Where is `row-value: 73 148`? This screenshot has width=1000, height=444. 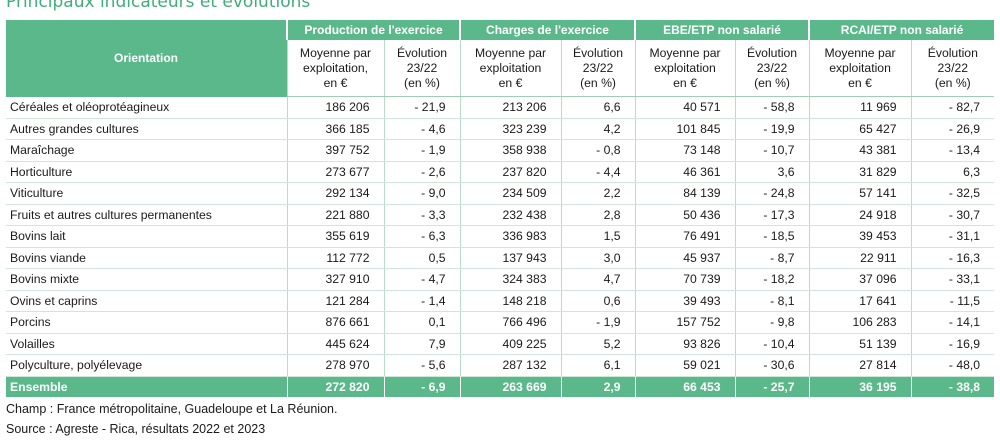
row-value: 73 148 is located at coordinates (685, 150).